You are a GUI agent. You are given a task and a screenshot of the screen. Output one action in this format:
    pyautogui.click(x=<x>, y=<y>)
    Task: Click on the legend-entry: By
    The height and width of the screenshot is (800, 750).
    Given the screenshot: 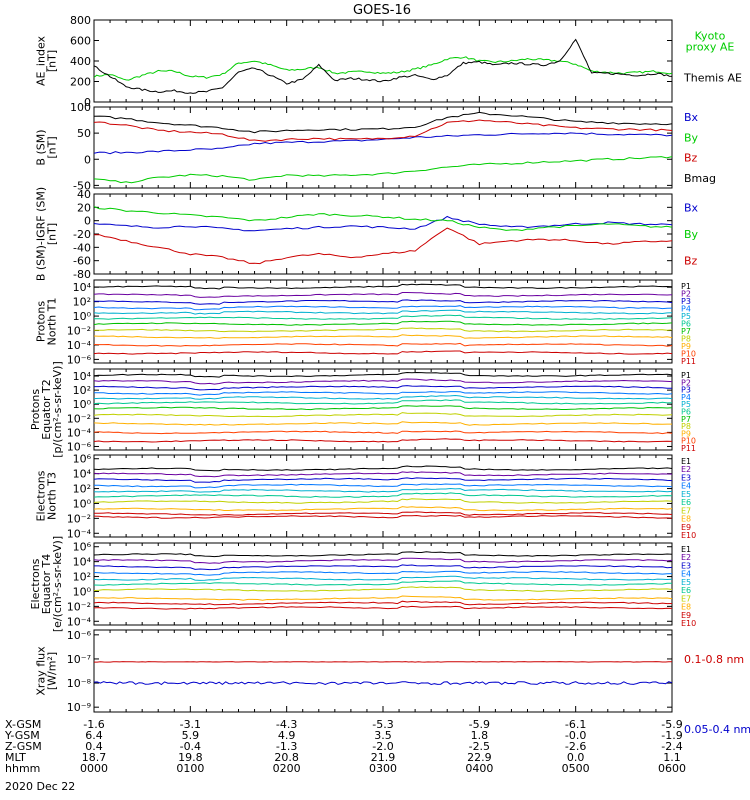 What is the action you would take?
    pyautogui.click(x=691, y=234)
    